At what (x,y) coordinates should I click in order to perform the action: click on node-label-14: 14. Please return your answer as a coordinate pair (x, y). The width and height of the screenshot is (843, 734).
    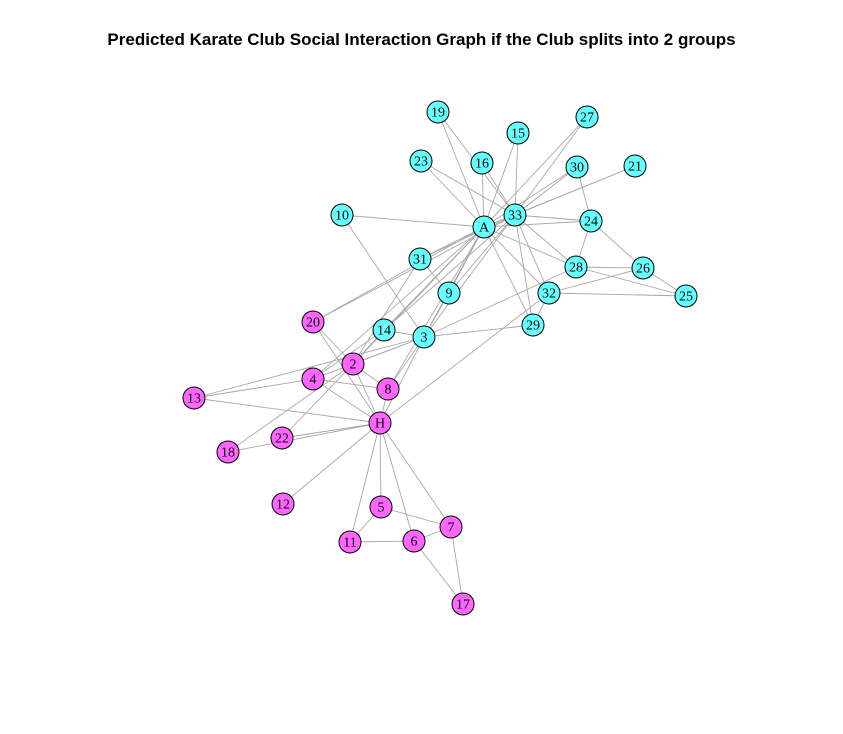
    Looking at the image, I should click on (384, 331).